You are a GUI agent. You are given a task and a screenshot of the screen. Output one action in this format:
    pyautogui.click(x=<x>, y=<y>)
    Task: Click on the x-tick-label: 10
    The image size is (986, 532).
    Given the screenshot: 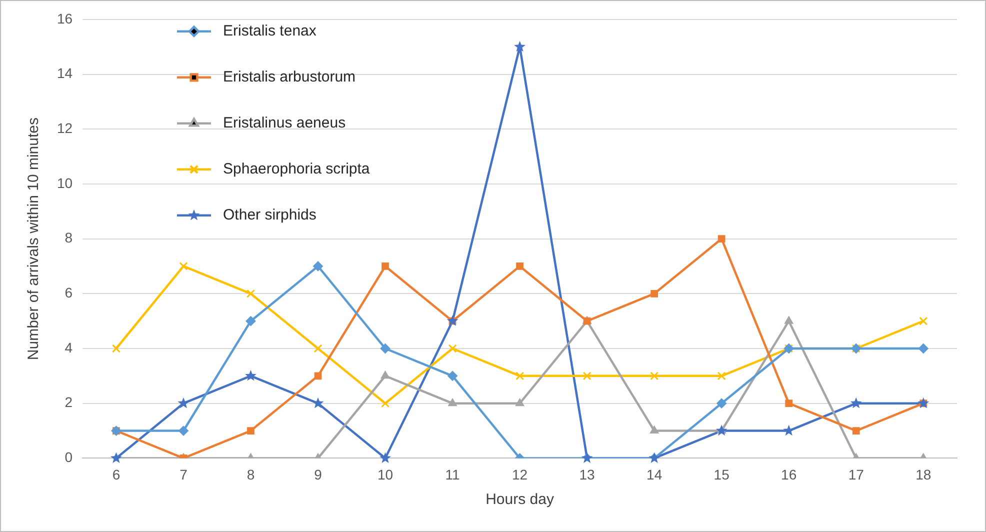 What is the action you would take?
    pyautogui.click(x=385, y=474)
    